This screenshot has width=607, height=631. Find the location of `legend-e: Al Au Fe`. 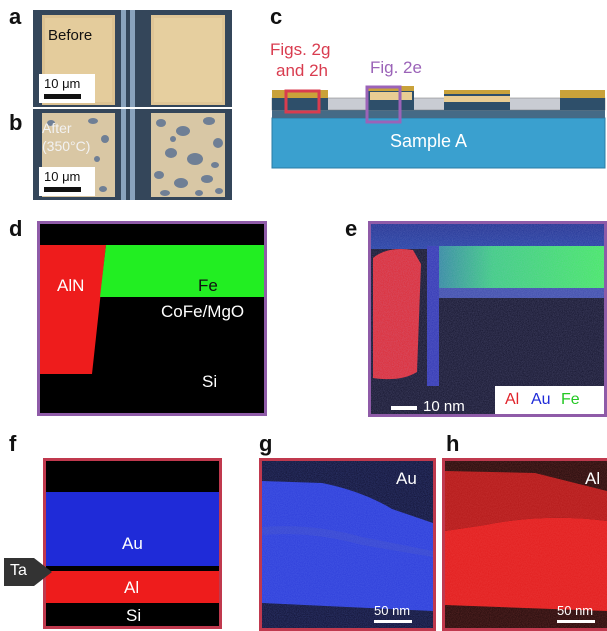

legend-e: Al Au Fe is located at coordinates (549, 400).